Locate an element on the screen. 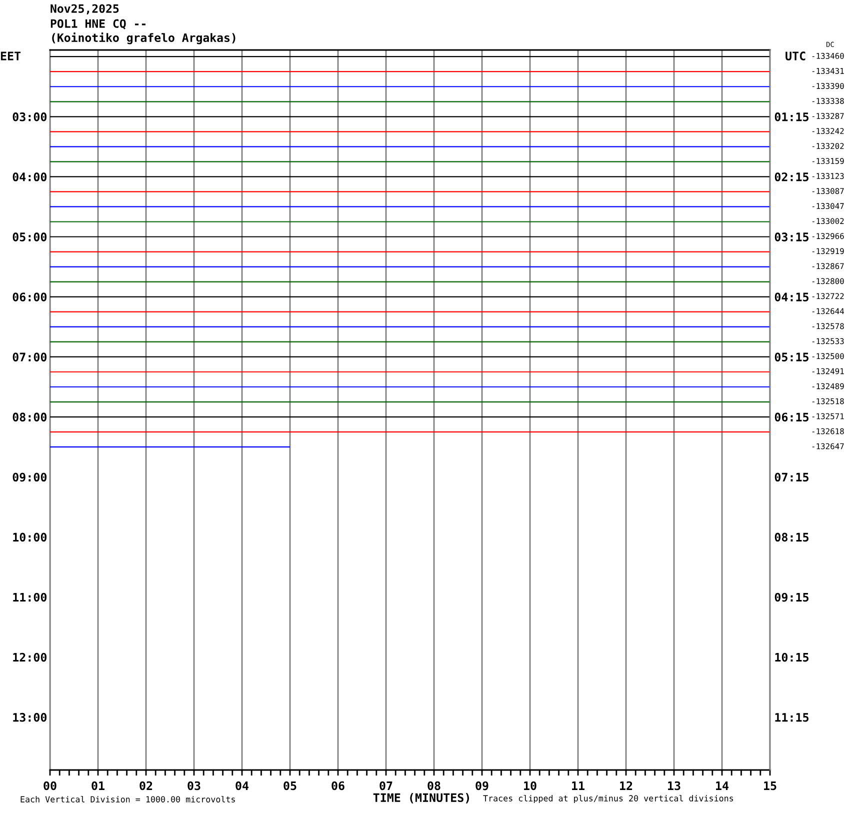 This screenshot has height=814, width=850. y-tick-label: 09:00 is located at coordinates (29, 477).